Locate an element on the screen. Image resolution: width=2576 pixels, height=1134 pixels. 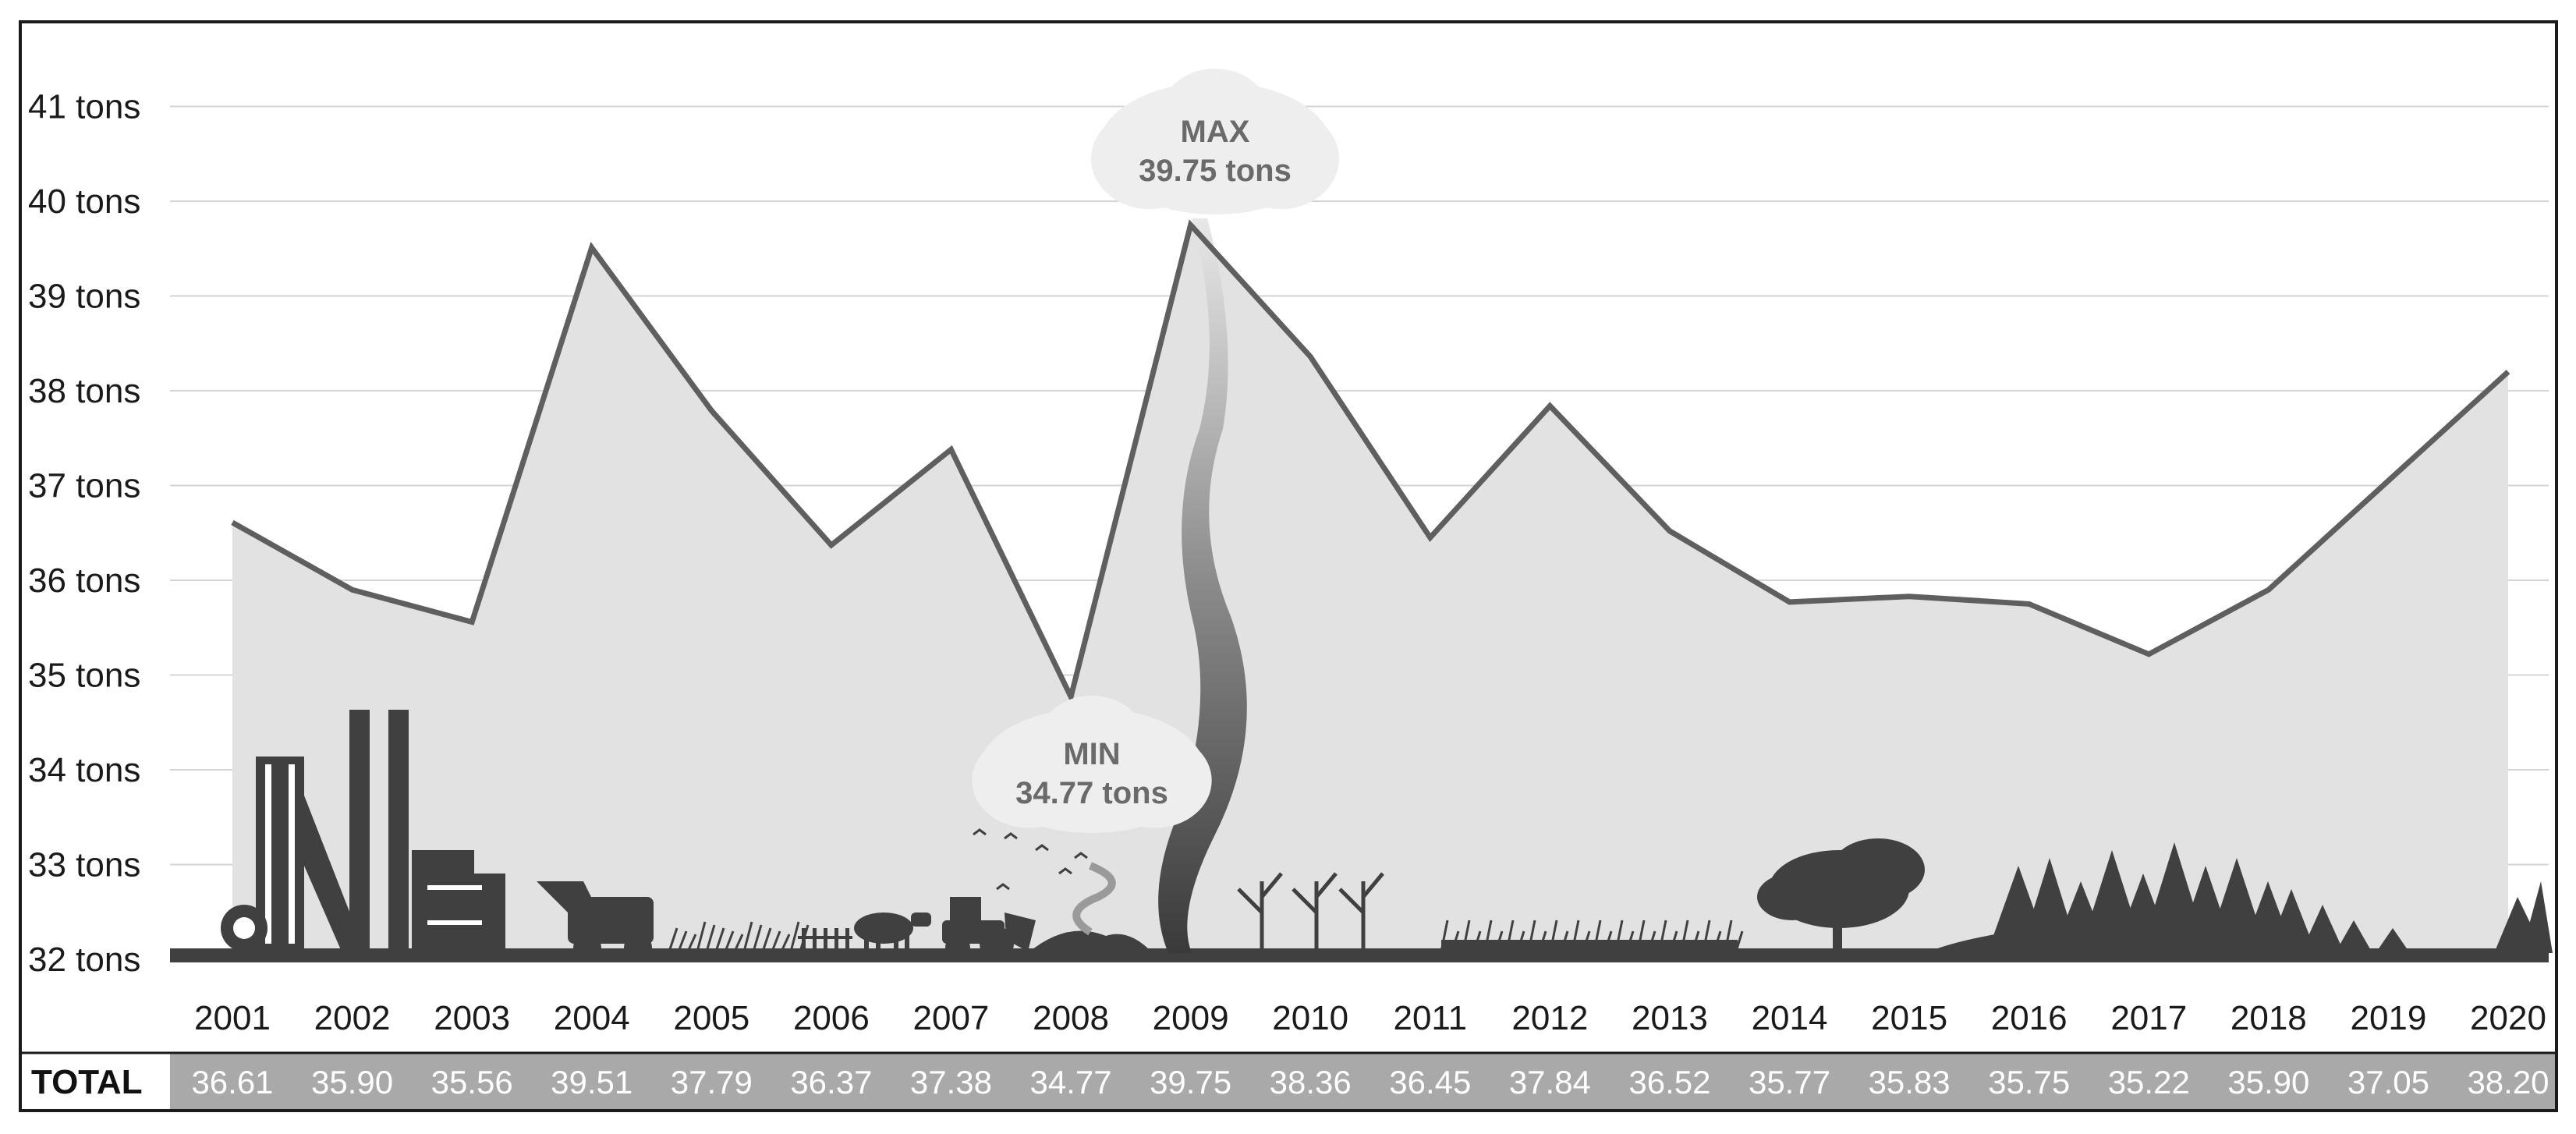
cow-icon is located at coordinates (883, 929).